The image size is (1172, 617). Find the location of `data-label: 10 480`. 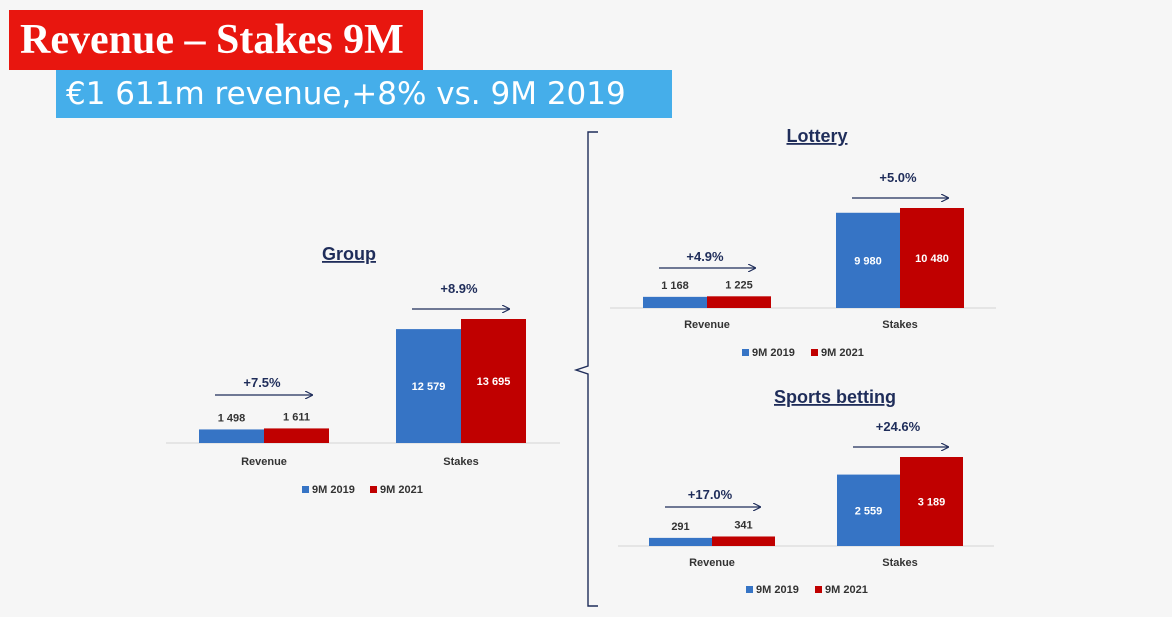

data-label: 10 480 is located at coordinates (932, 259).